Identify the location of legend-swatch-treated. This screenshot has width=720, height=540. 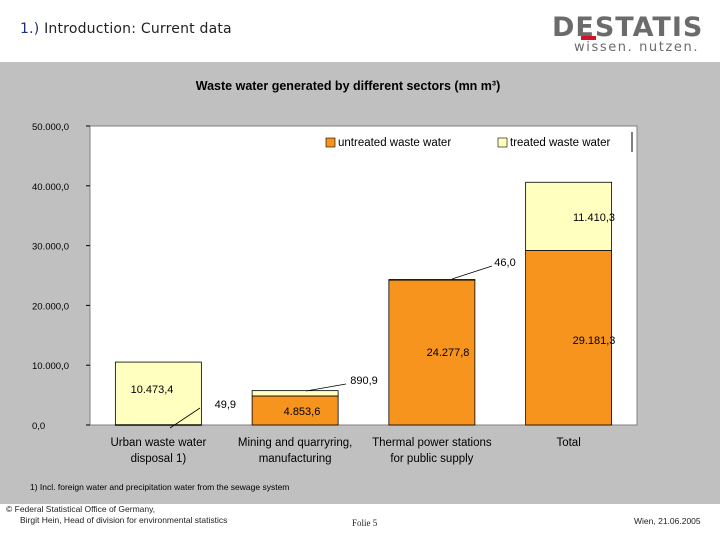
(502, 142).